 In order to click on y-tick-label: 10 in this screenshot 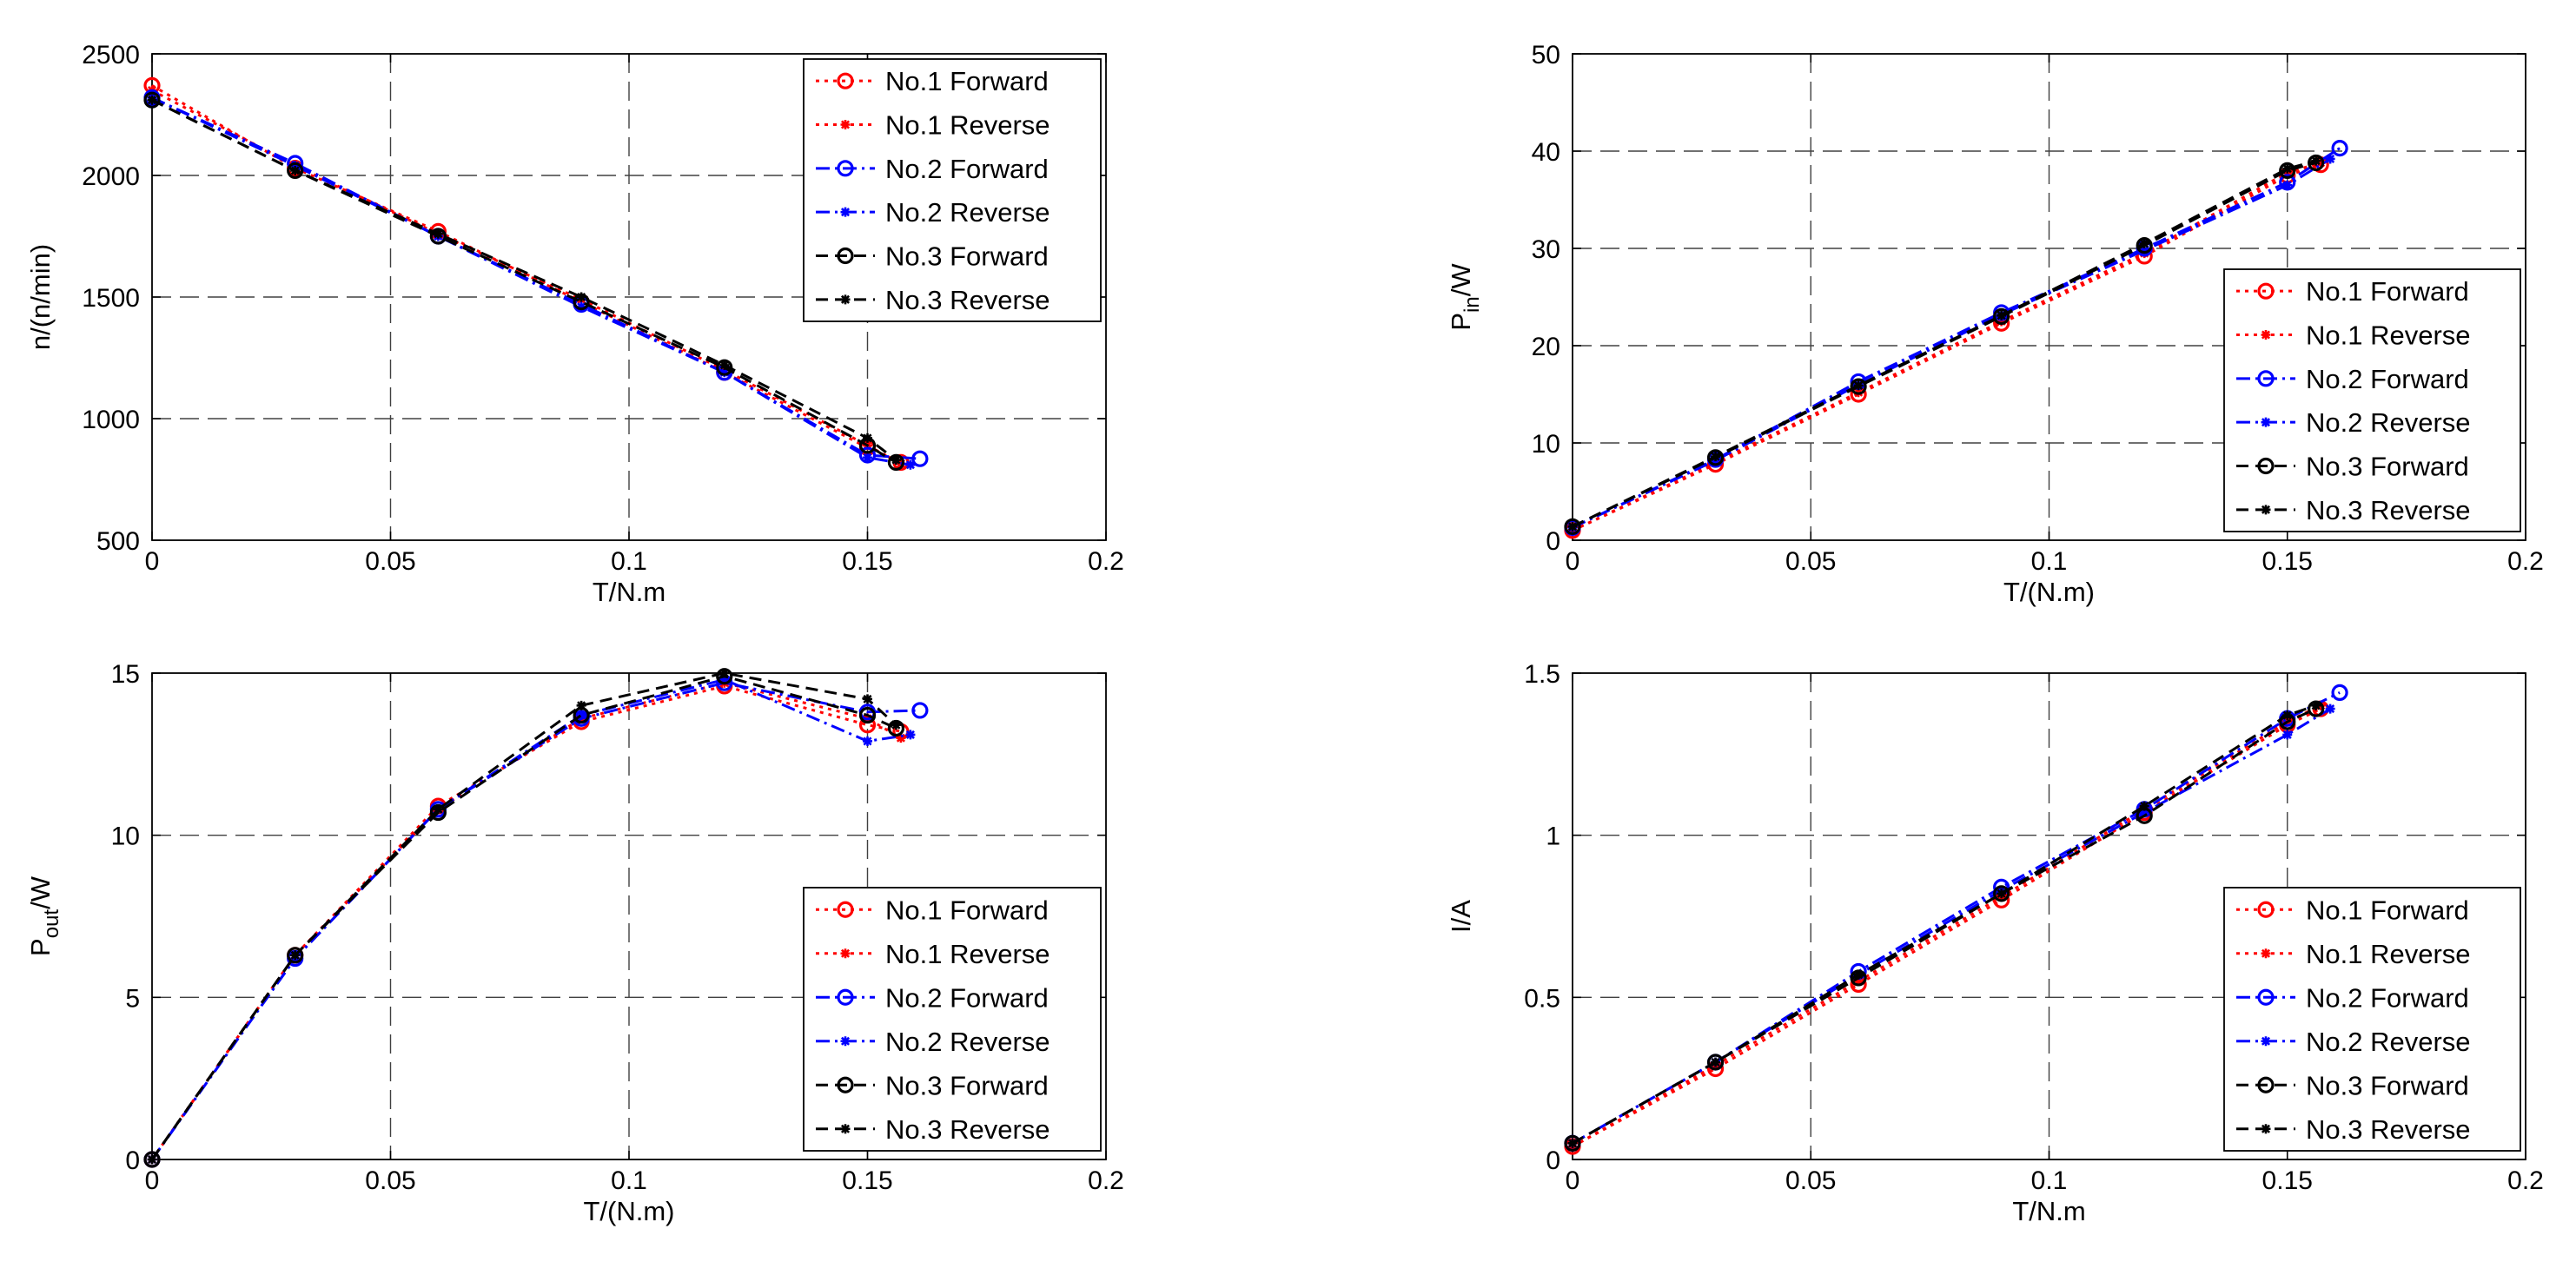, I will do `click(125, 836)`.